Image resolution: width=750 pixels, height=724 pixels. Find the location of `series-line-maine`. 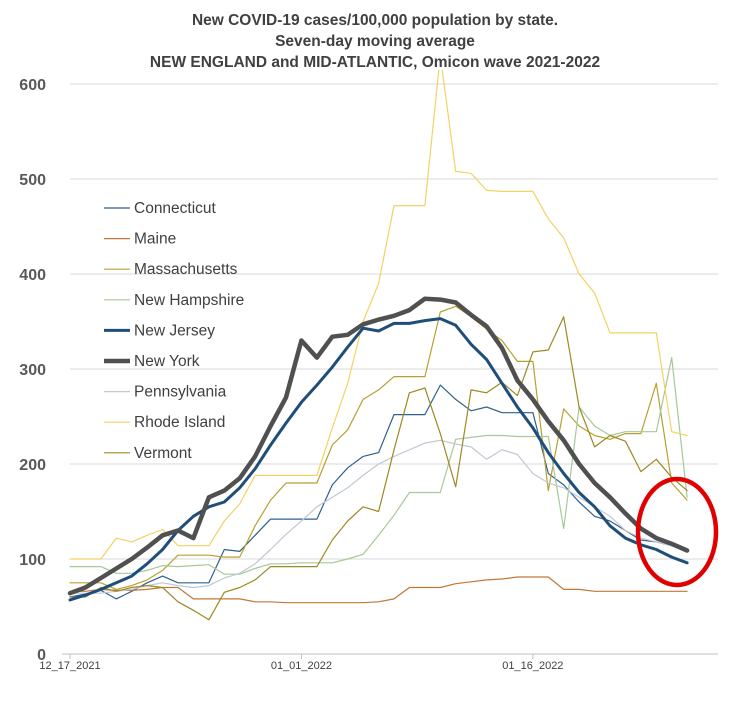

series-line-maine is located at coordinates (378, 590).